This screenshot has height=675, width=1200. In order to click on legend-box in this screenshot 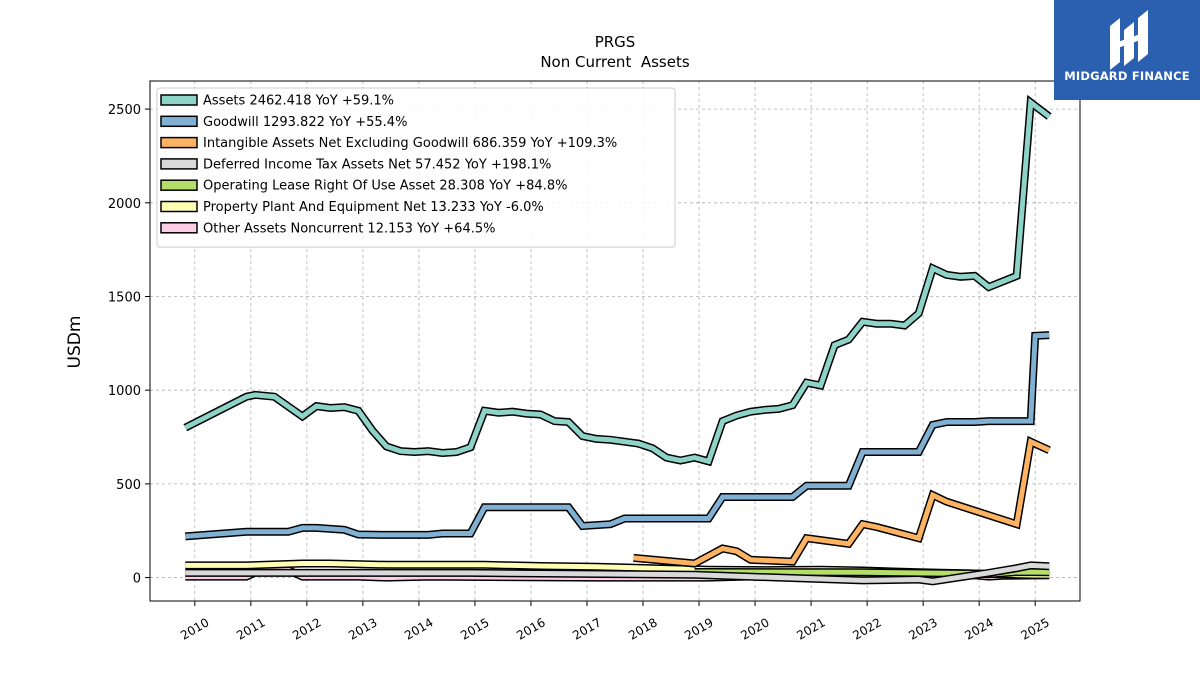, I will do `click(416, 167)`.